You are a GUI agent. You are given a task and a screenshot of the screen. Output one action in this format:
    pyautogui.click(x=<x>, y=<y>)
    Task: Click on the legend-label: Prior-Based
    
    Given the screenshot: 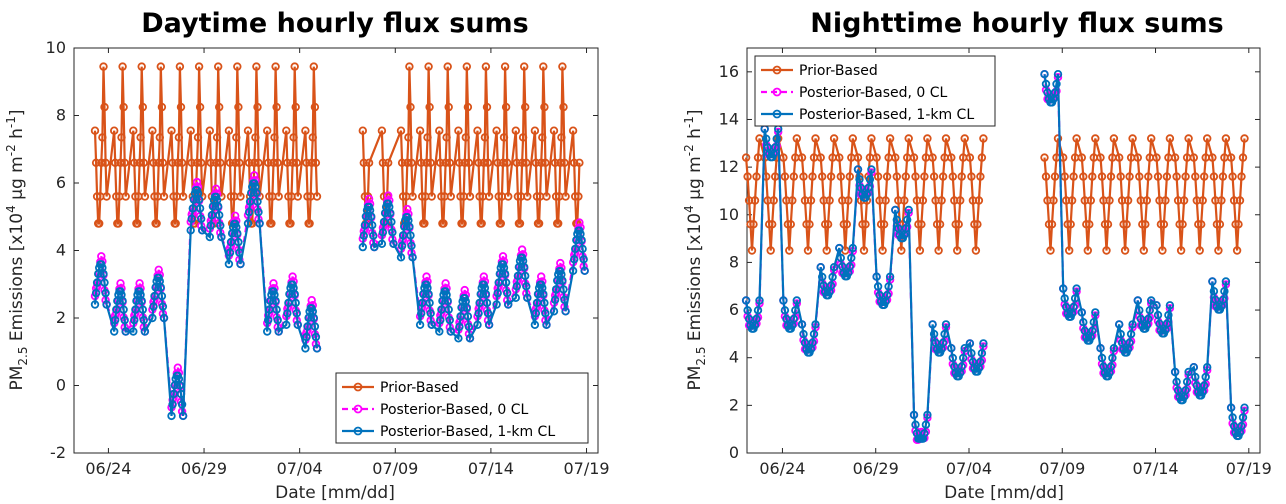 What is the action you would take?
    pyautogui.click(x=838, y=71)
    